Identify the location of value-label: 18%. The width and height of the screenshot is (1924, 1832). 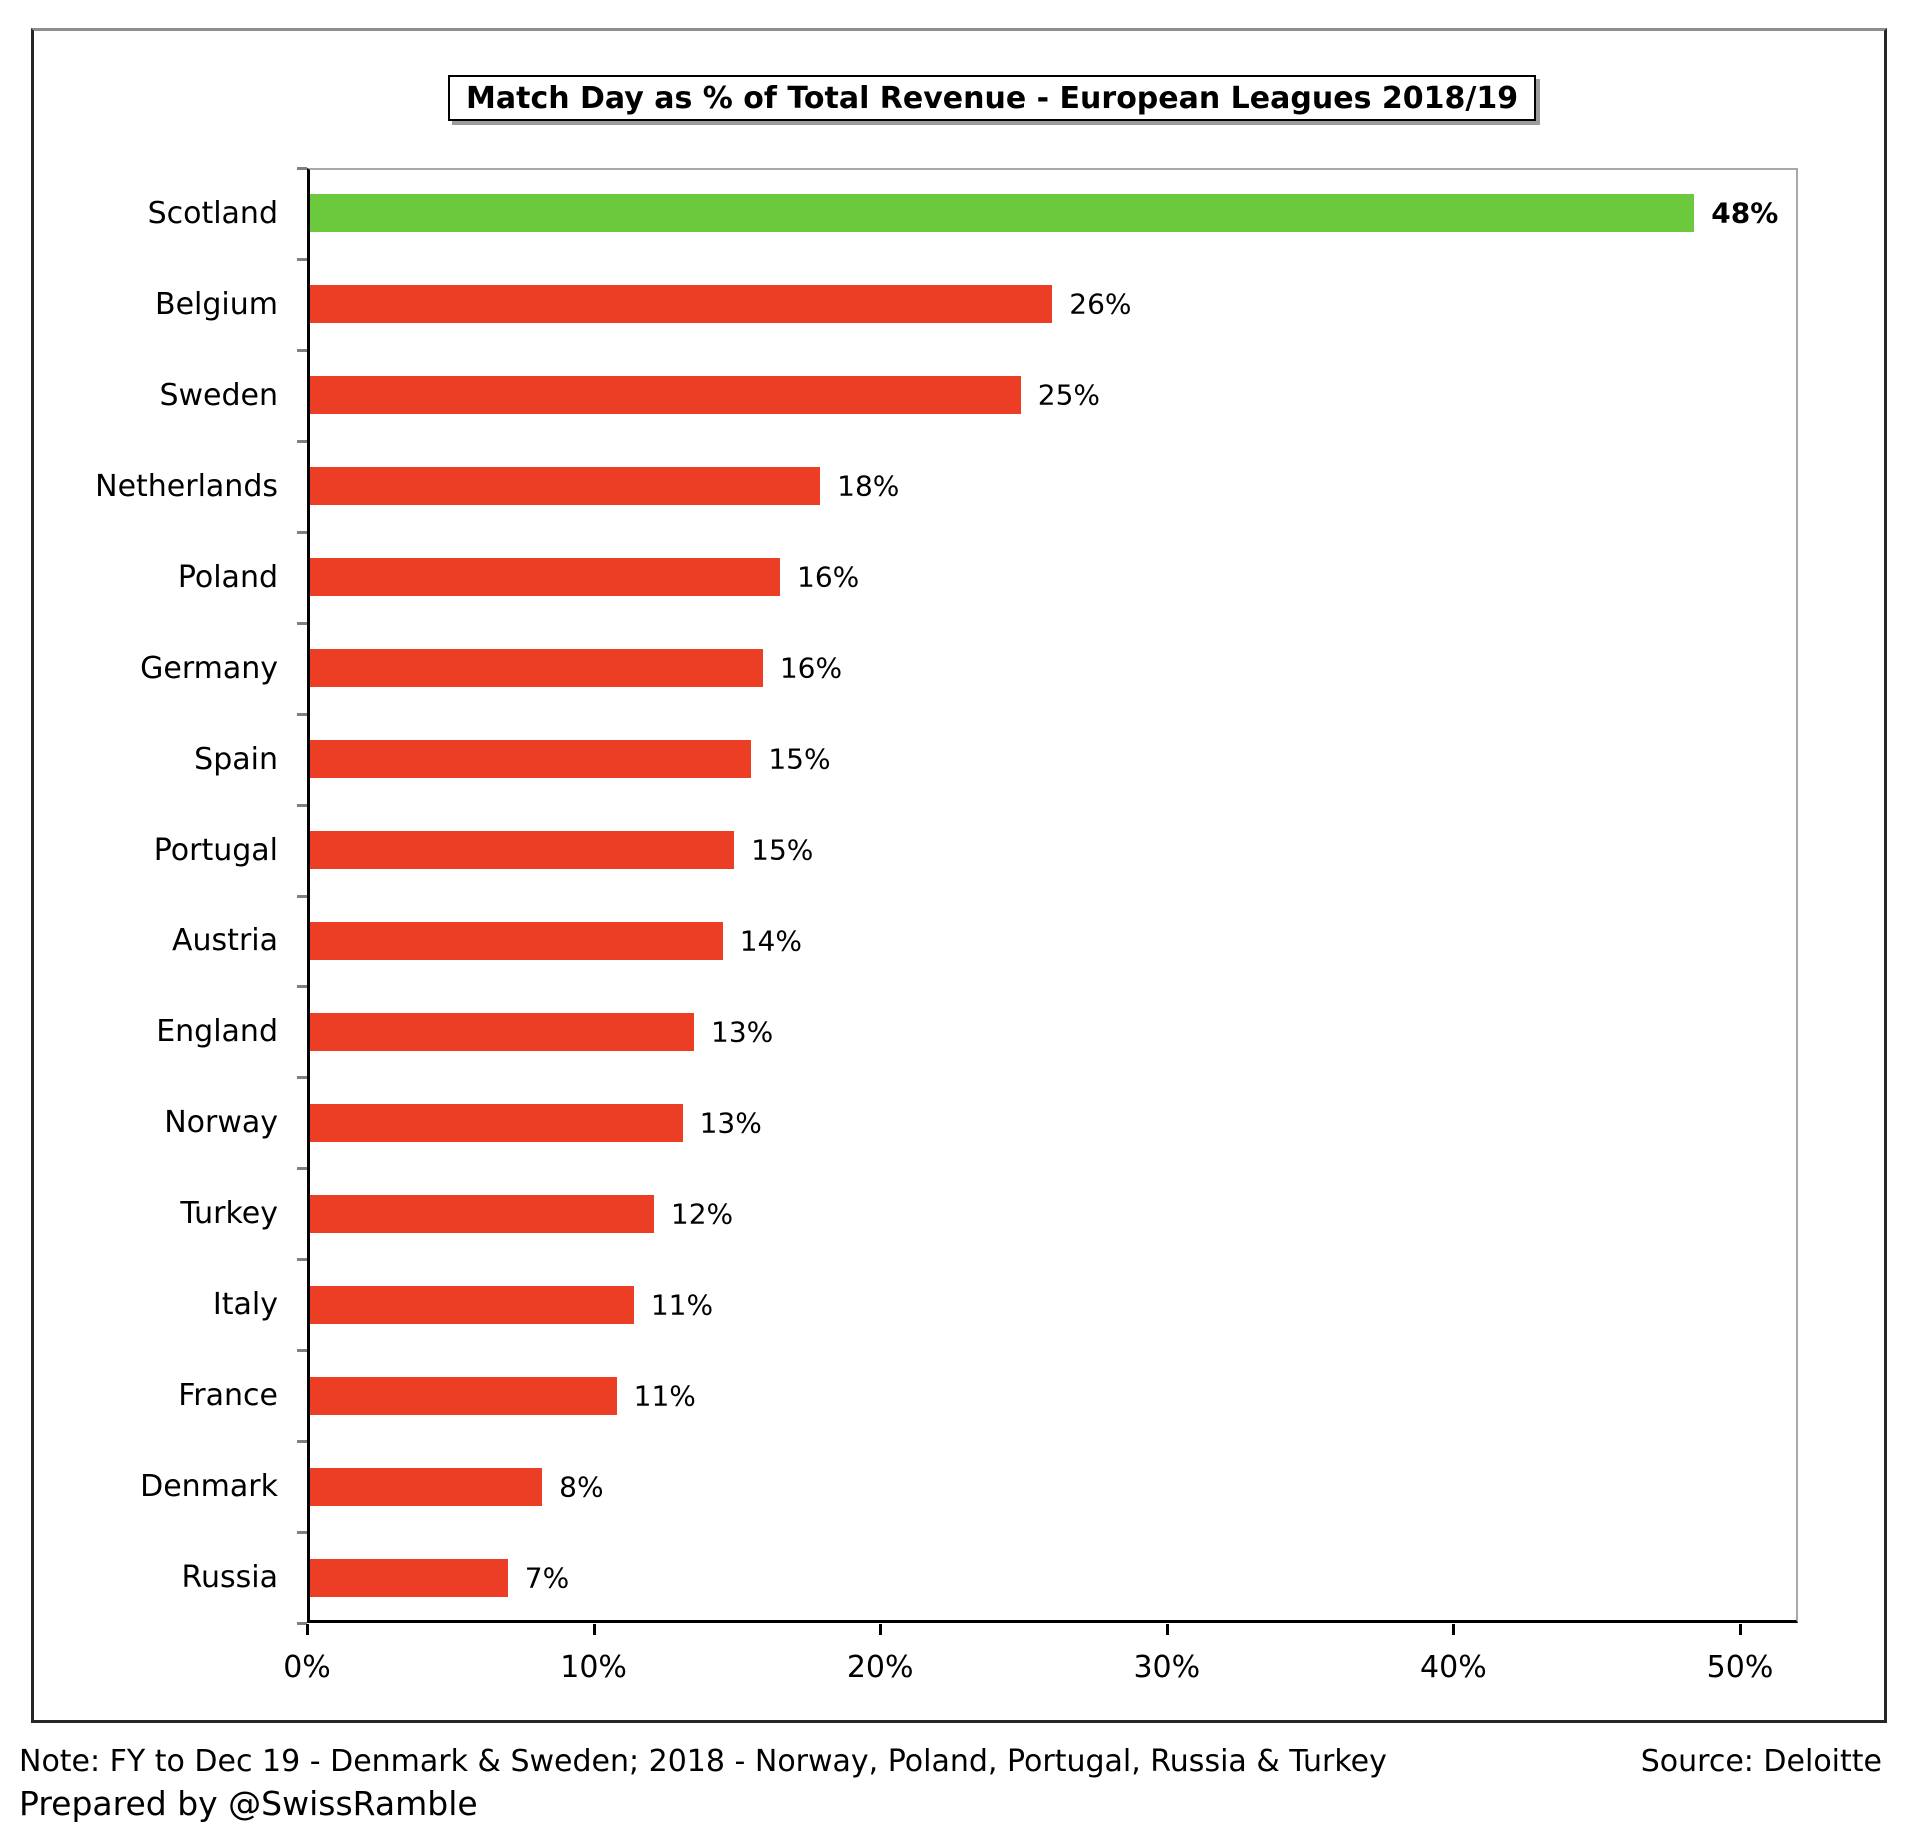
(868, 486).